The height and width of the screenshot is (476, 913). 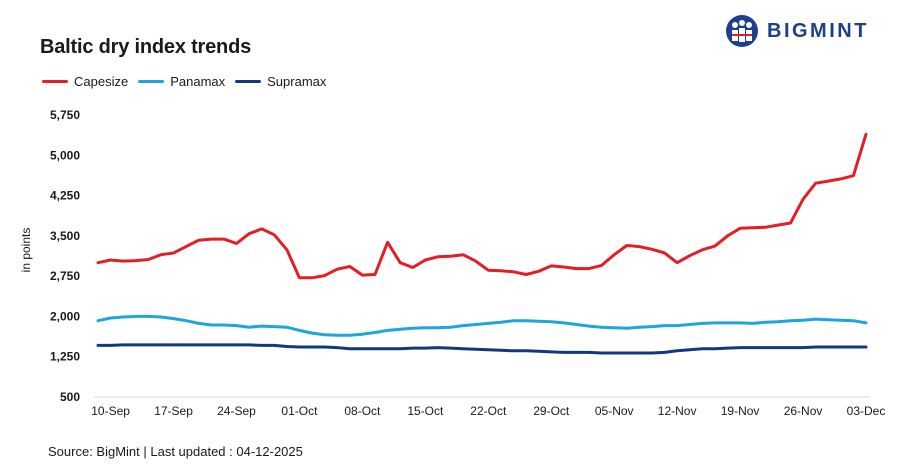 I want to click on legend-item-supramax: Supramax, so click(x=280, y=81).